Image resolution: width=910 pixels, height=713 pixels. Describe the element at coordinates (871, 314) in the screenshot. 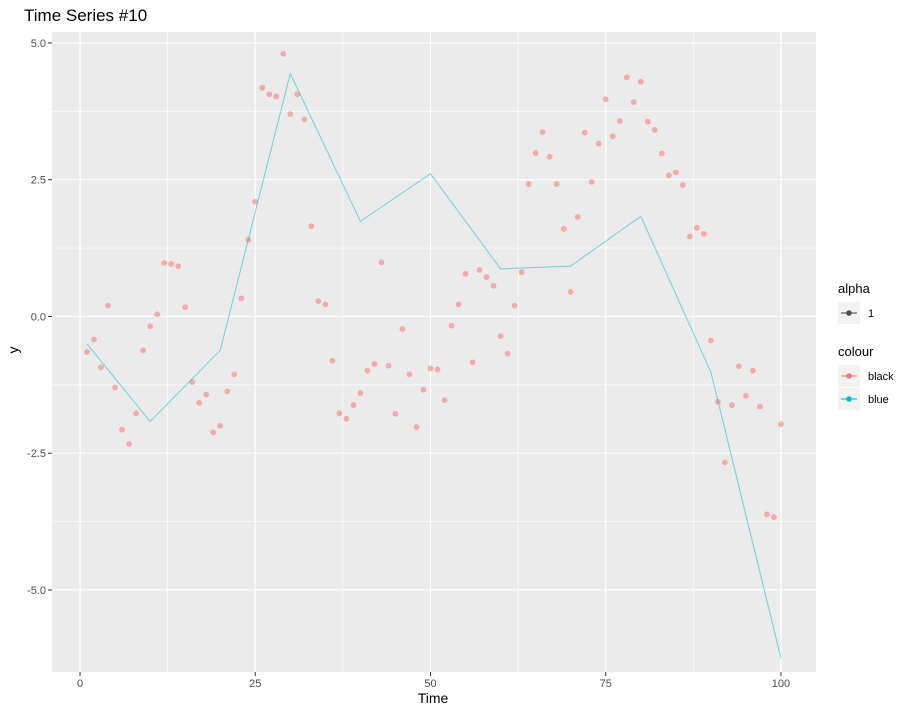

I see `legend-label: 1` at that location.